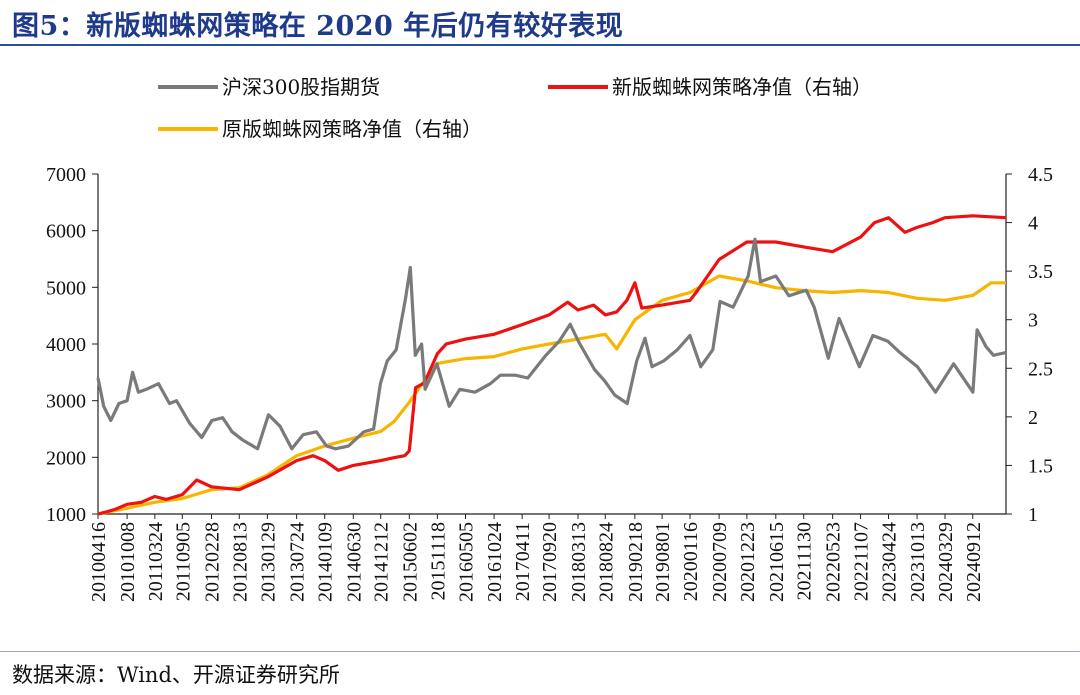 This screenshot has height=695, width=1080. Describe the element at coordinates (1040, 272) in the screenshot. I see `right-tick-label: 3.5` at that location.